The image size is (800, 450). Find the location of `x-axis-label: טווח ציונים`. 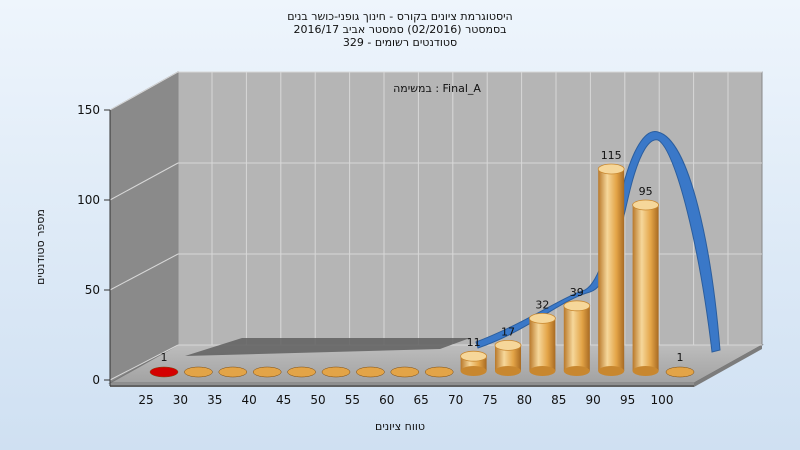

x-axis-label: טווח ציונים is located at coordinates (400, 426).